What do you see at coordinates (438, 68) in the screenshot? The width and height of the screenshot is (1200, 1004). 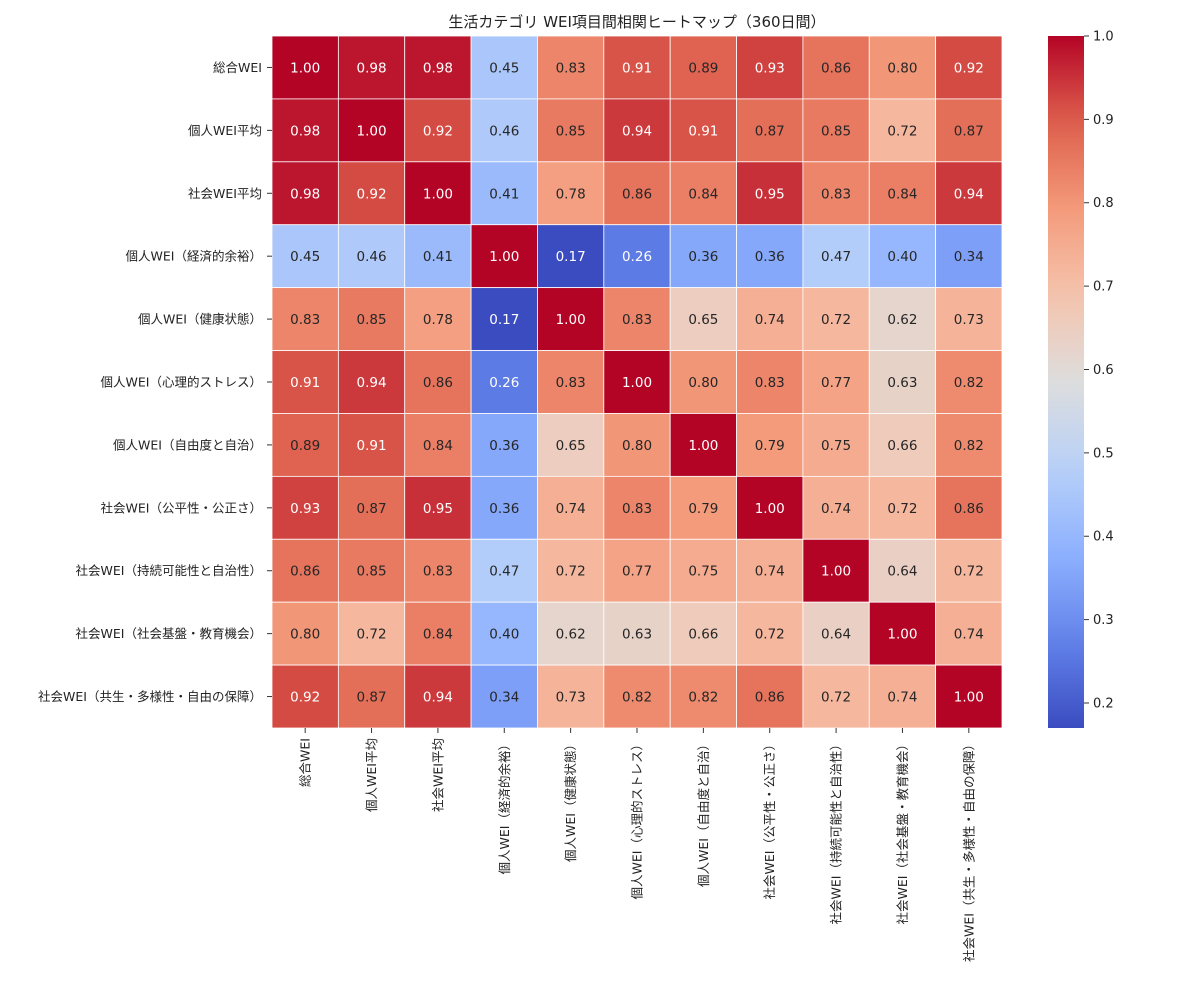 I see `heatmap-cell-label: 0.98` at bounding box center [438, 68].